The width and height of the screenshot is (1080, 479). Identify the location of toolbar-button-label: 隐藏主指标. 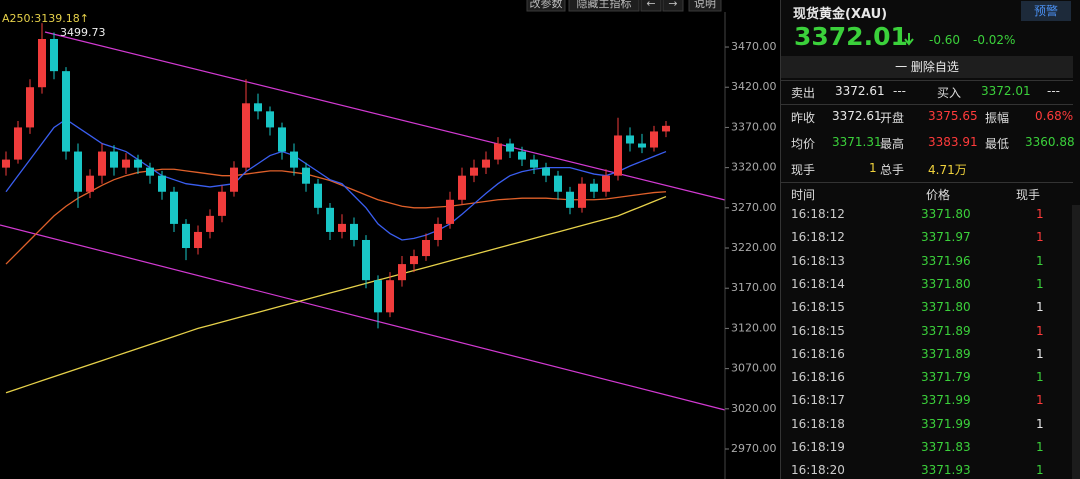
(604, 5).